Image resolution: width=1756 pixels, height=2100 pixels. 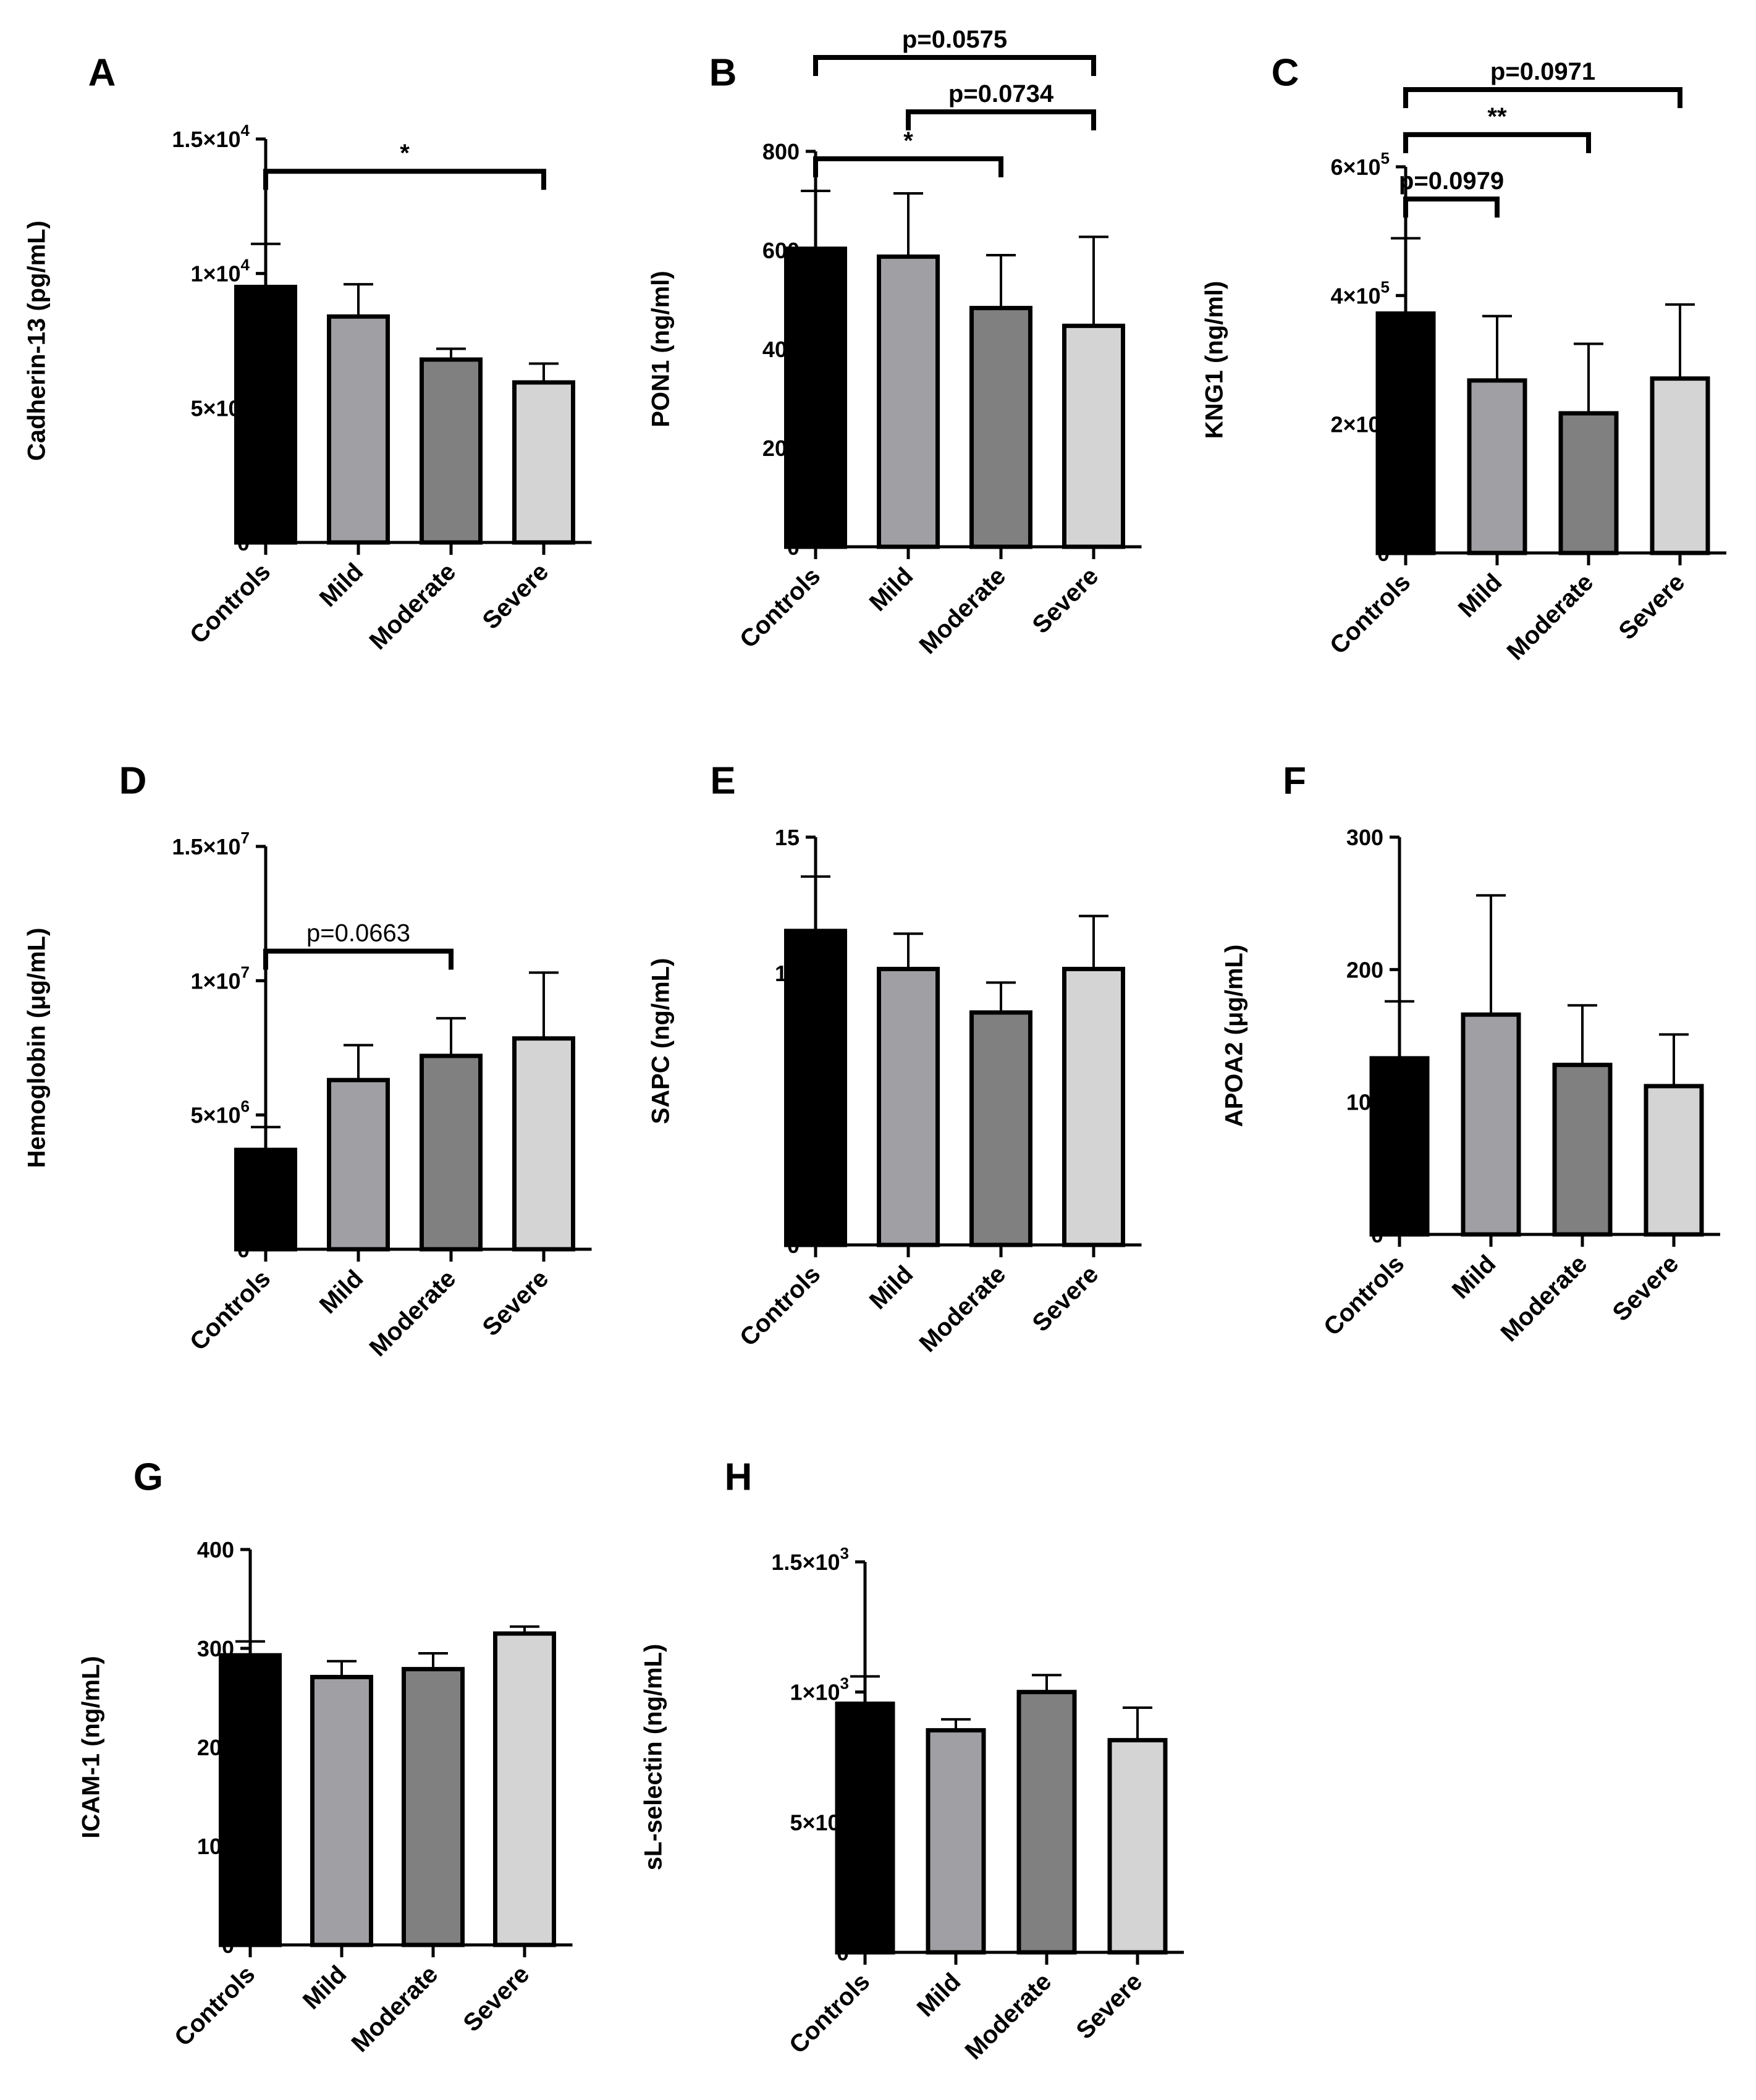 I want to click on y-tick-label: 6×10⁵, so click(x=1360, y=164).